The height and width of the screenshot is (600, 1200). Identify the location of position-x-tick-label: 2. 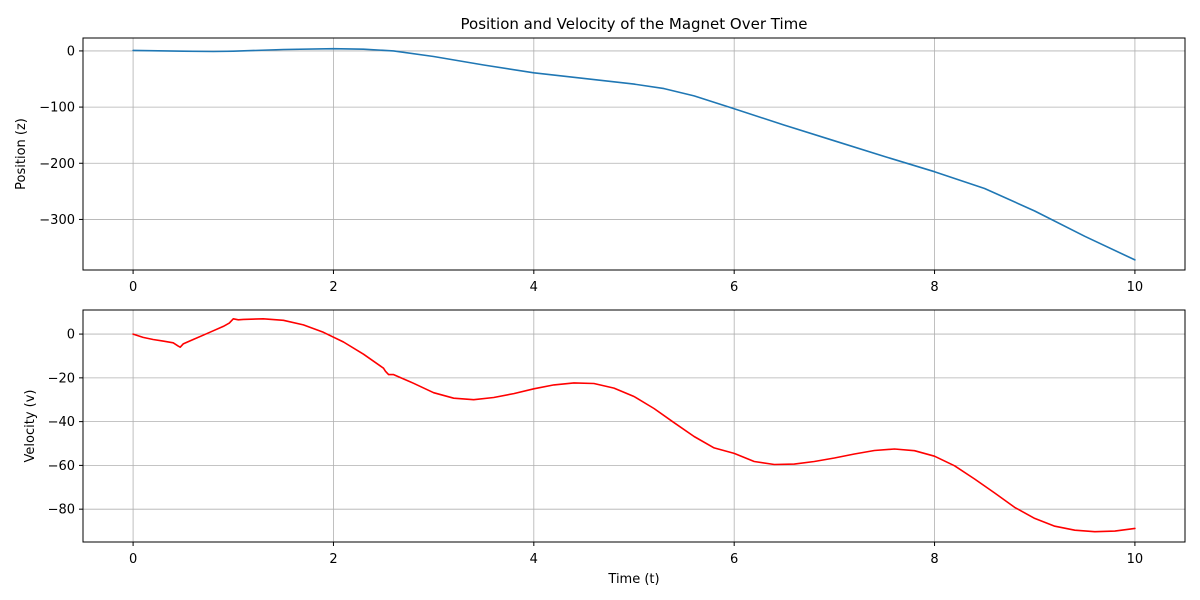
(333, 287).